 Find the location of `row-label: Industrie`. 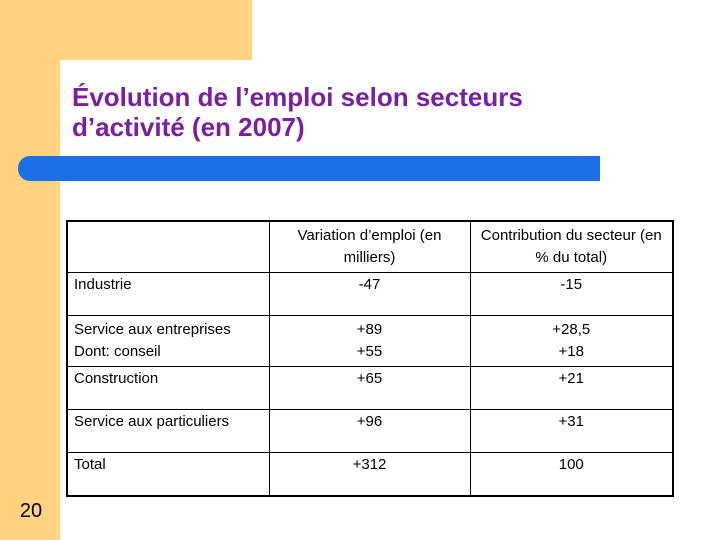

row-label: Industrie is located at coordinates (168, 294).